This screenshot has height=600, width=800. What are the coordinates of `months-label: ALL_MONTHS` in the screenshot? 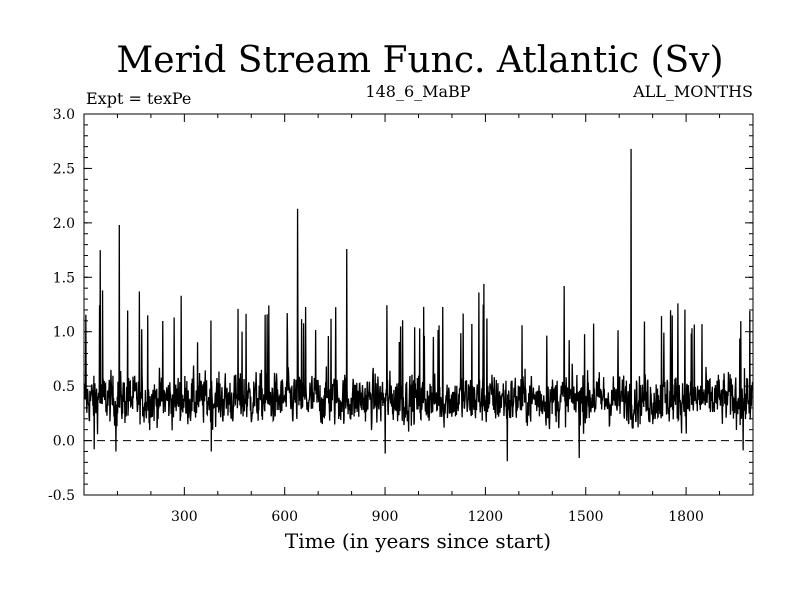 It's located at (692, 91).